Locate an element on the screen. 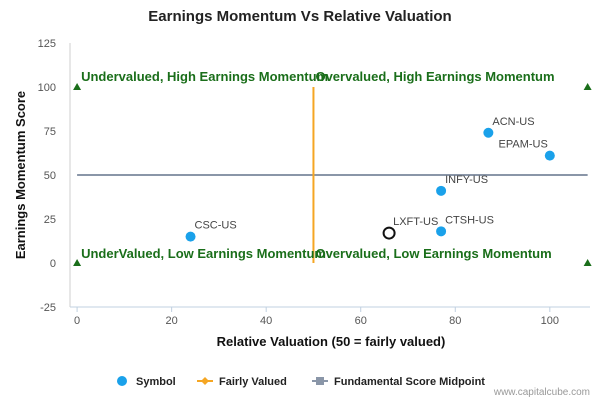 The image size is (600, 400). legend-diamond-marker is located at coordinates (205, 381).